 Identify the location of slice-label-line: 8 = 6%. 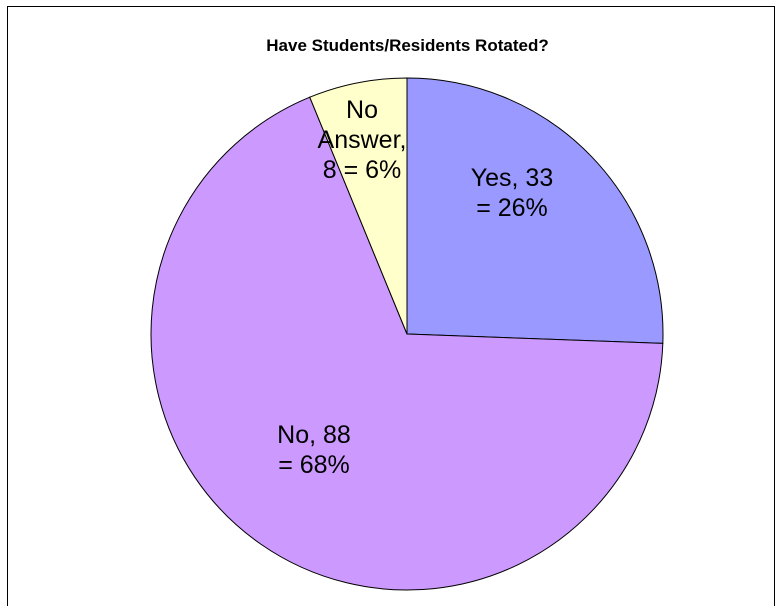
(362, 170).